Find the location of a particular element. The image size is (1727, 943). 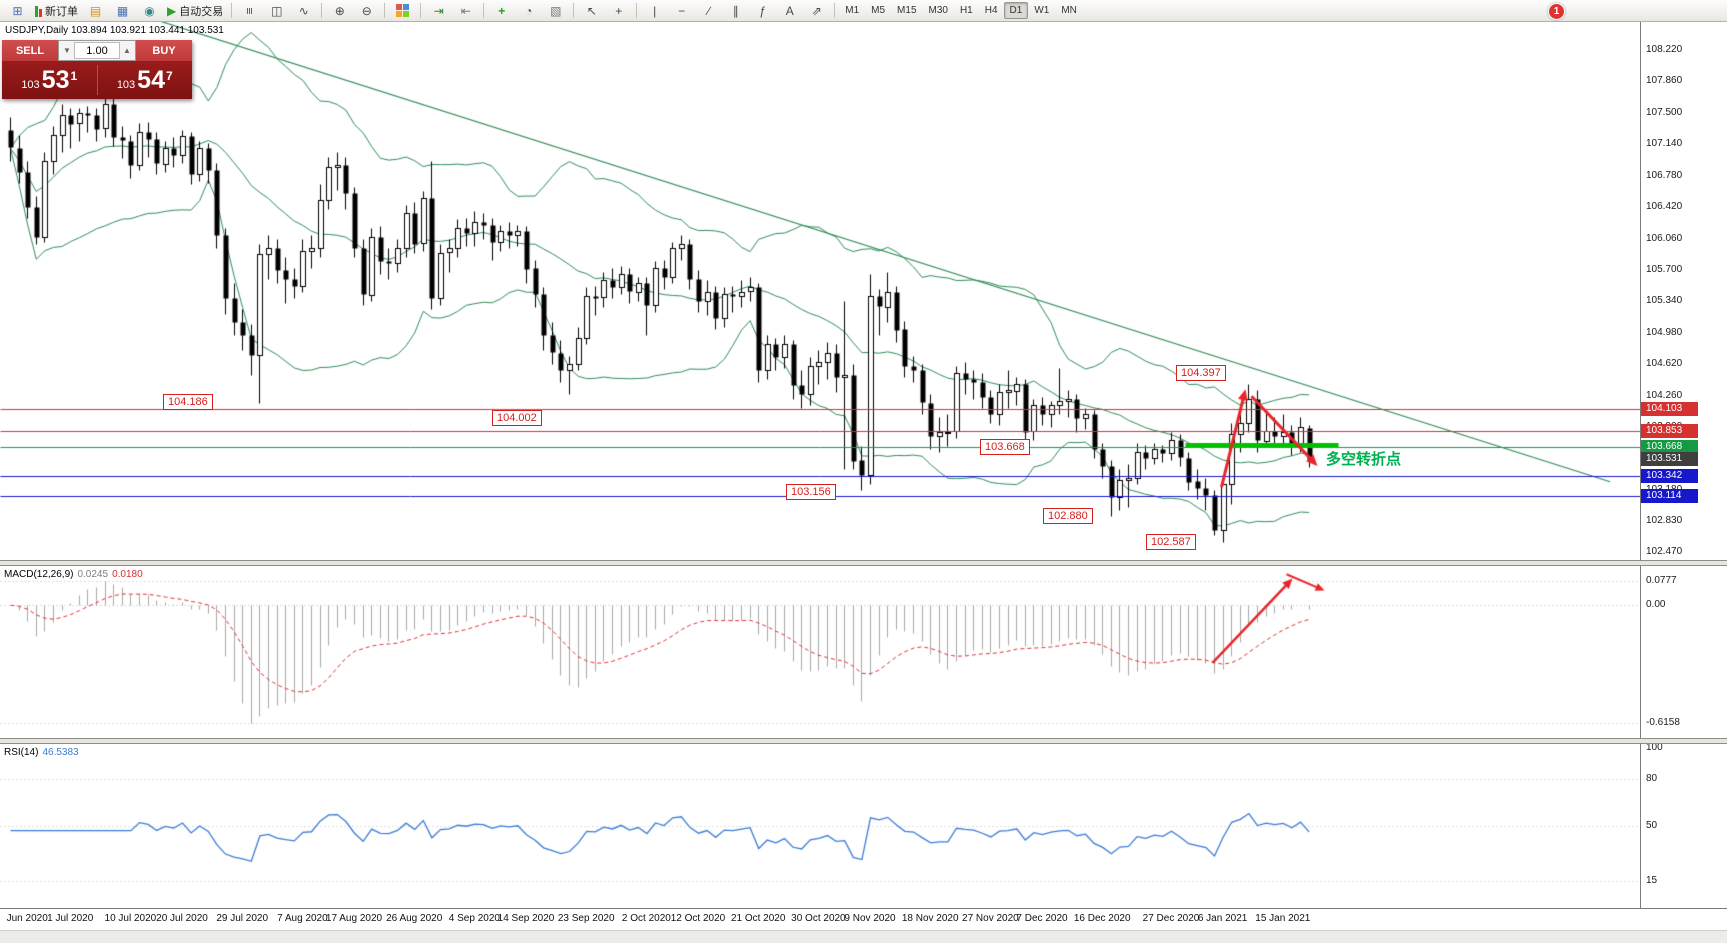

bar-chart-icon-glyph: ≡ is located at coordinates (249, 10).